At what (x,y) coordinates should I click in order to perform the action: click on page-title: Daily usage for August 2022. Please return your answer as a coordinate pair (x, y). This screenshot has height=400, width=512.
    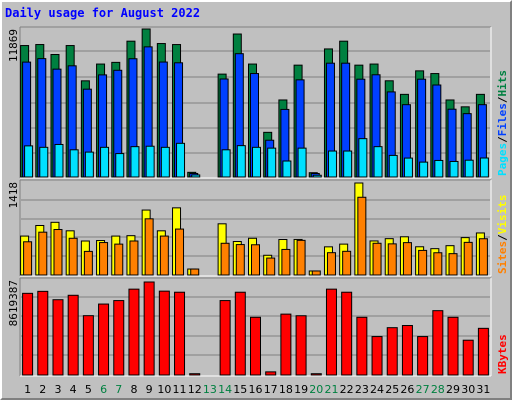
    Looking at the image, I should click on (103, 13).